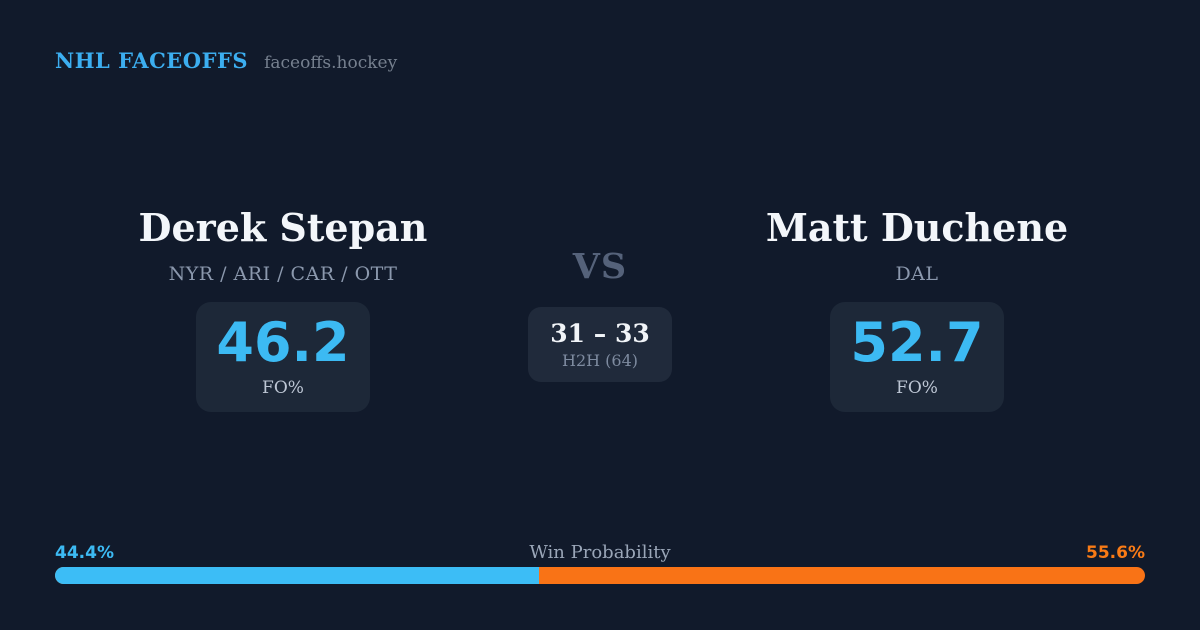 The height and width of the screenshot is (630, 1200). I want to click on versus-panel: VS 31 – 33 H2H (64), so click(600, 315).